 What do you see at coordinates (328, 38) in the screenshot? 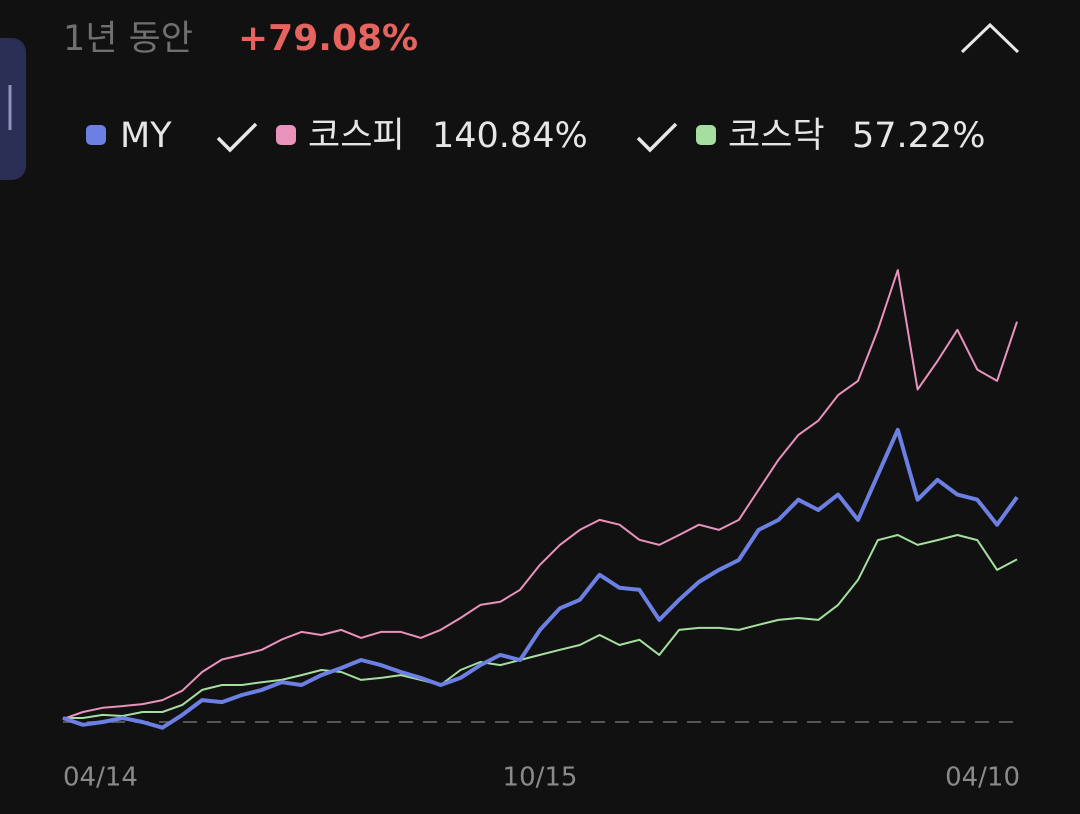
I see `return-label: +79.08%` at bounding box center [328, 38].